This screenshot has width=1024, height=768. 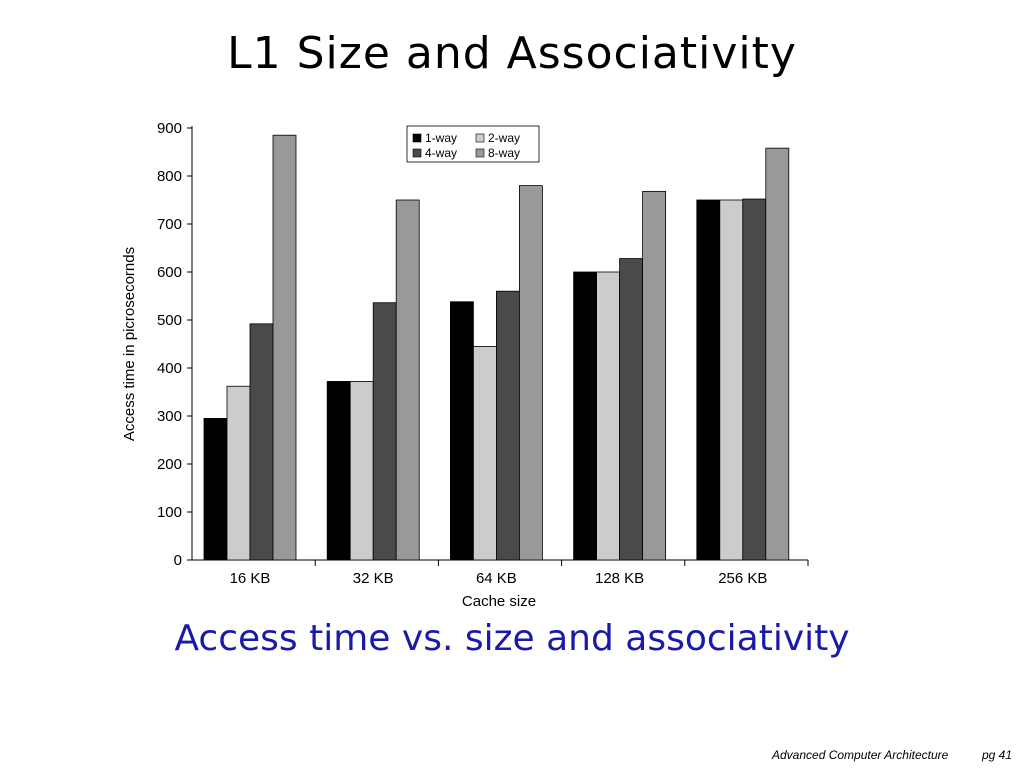 What do you see at coordinates (461, 431) in the screenshot?
I see `bar-1-way-64KB` at bounding box center [461, 431].